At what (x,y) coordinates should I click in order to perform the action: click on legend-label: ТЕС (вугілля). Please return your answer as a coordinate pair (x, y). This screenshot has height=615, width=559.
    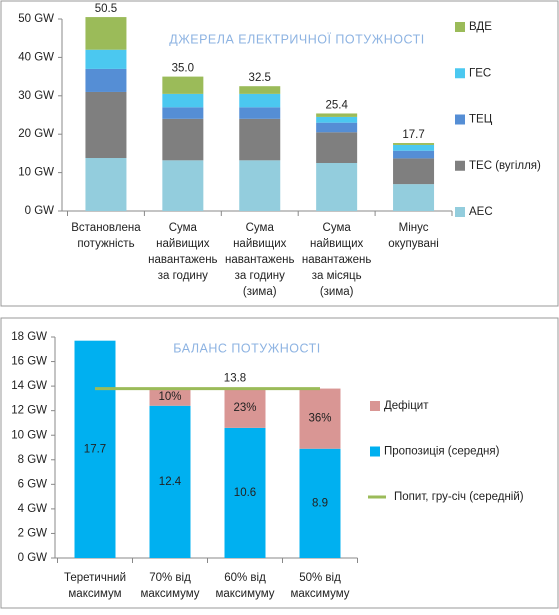
    Looking at the image, I should click on (505, 166).